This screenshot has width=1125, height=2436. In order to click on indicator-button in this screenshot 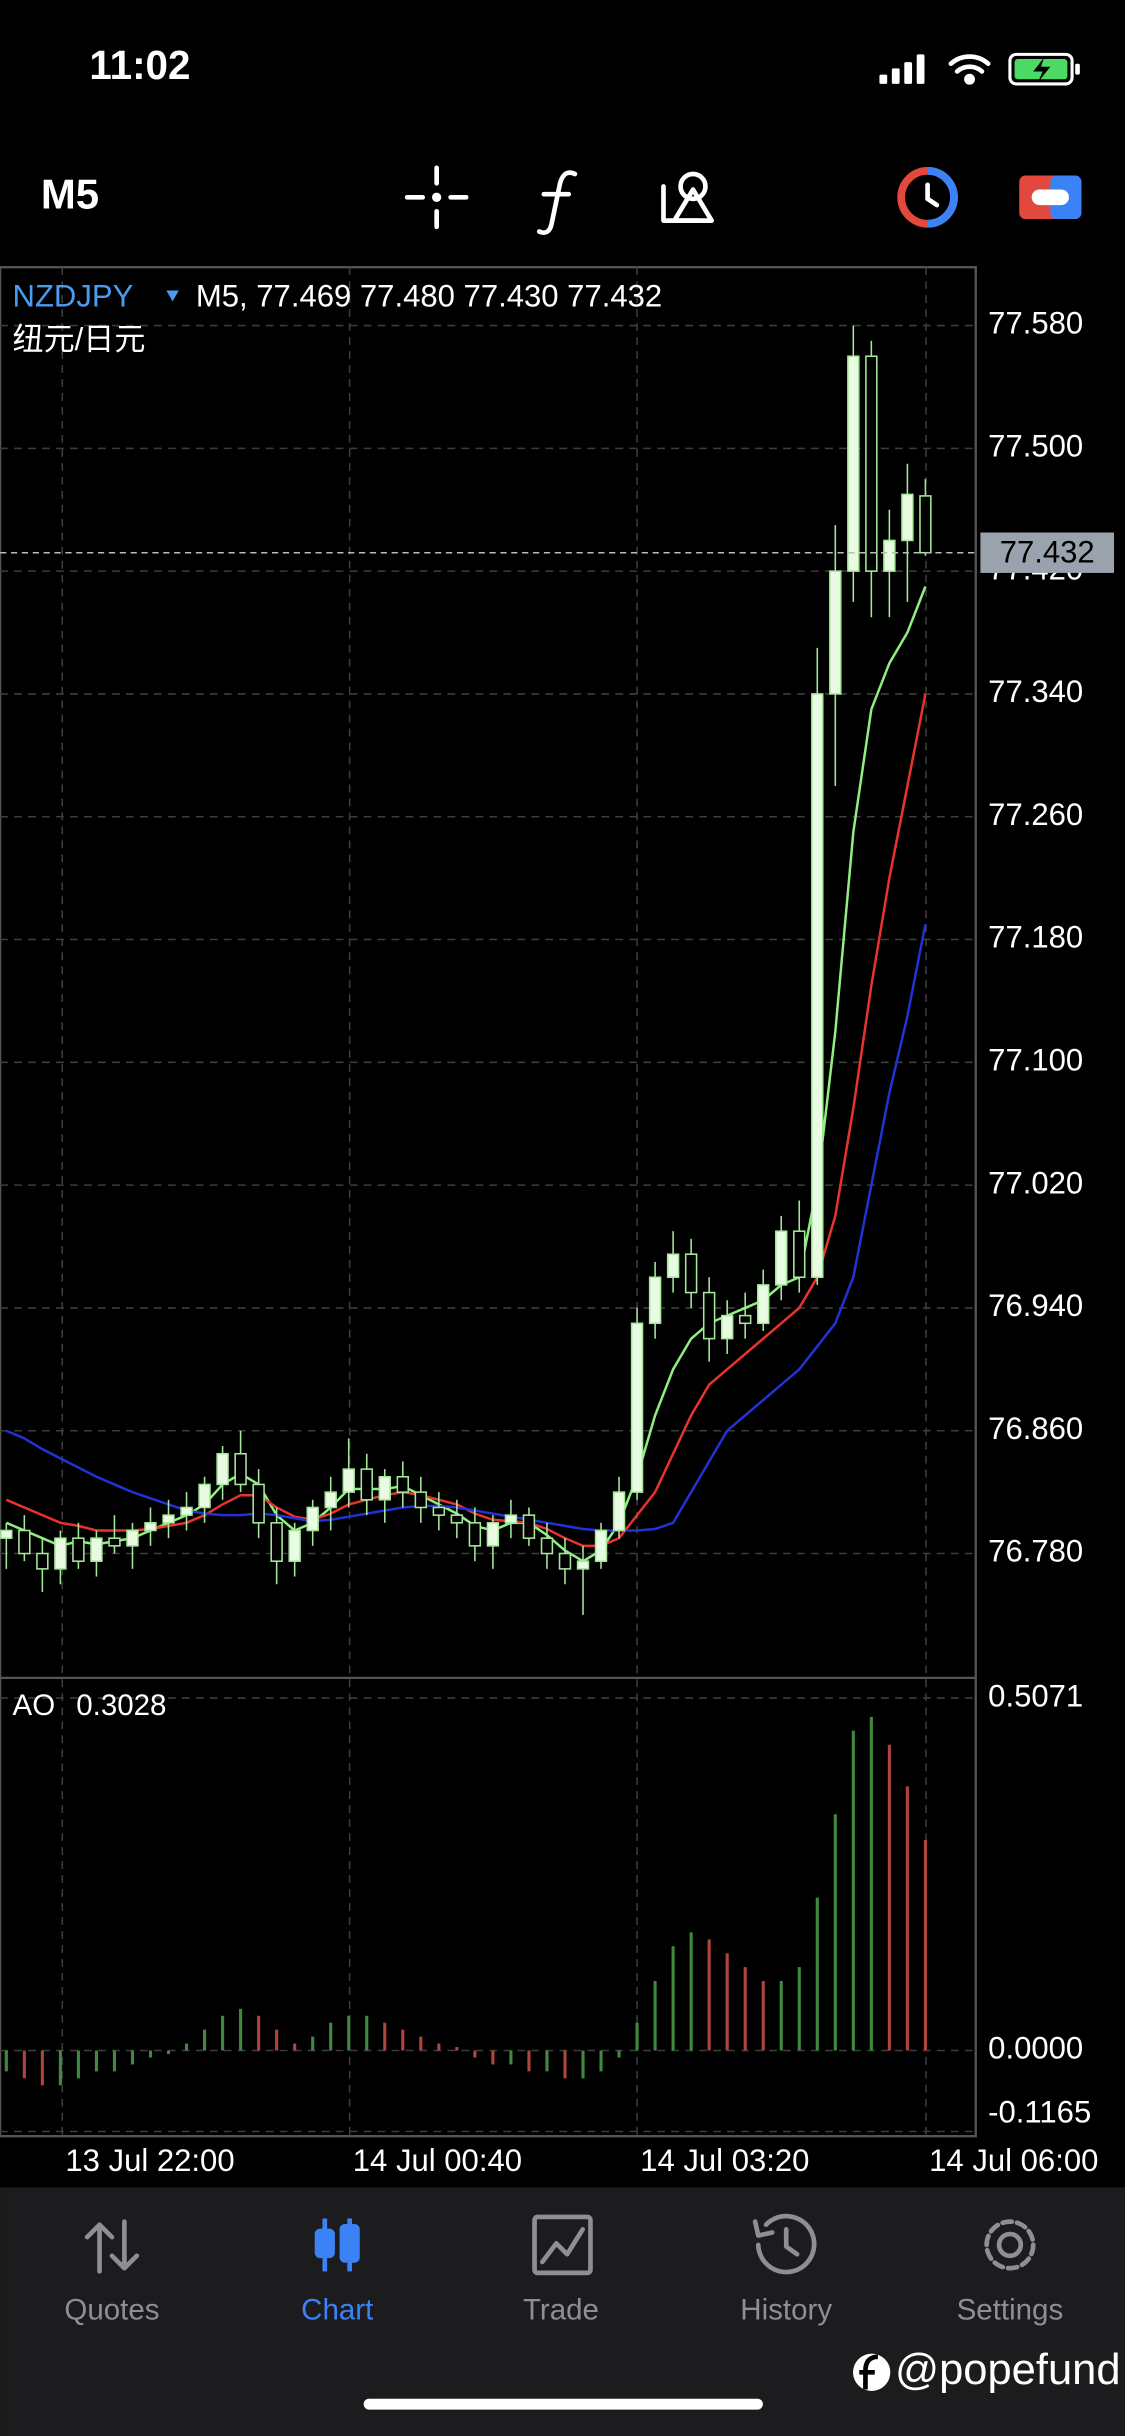, I will do `click(557, 202)`.